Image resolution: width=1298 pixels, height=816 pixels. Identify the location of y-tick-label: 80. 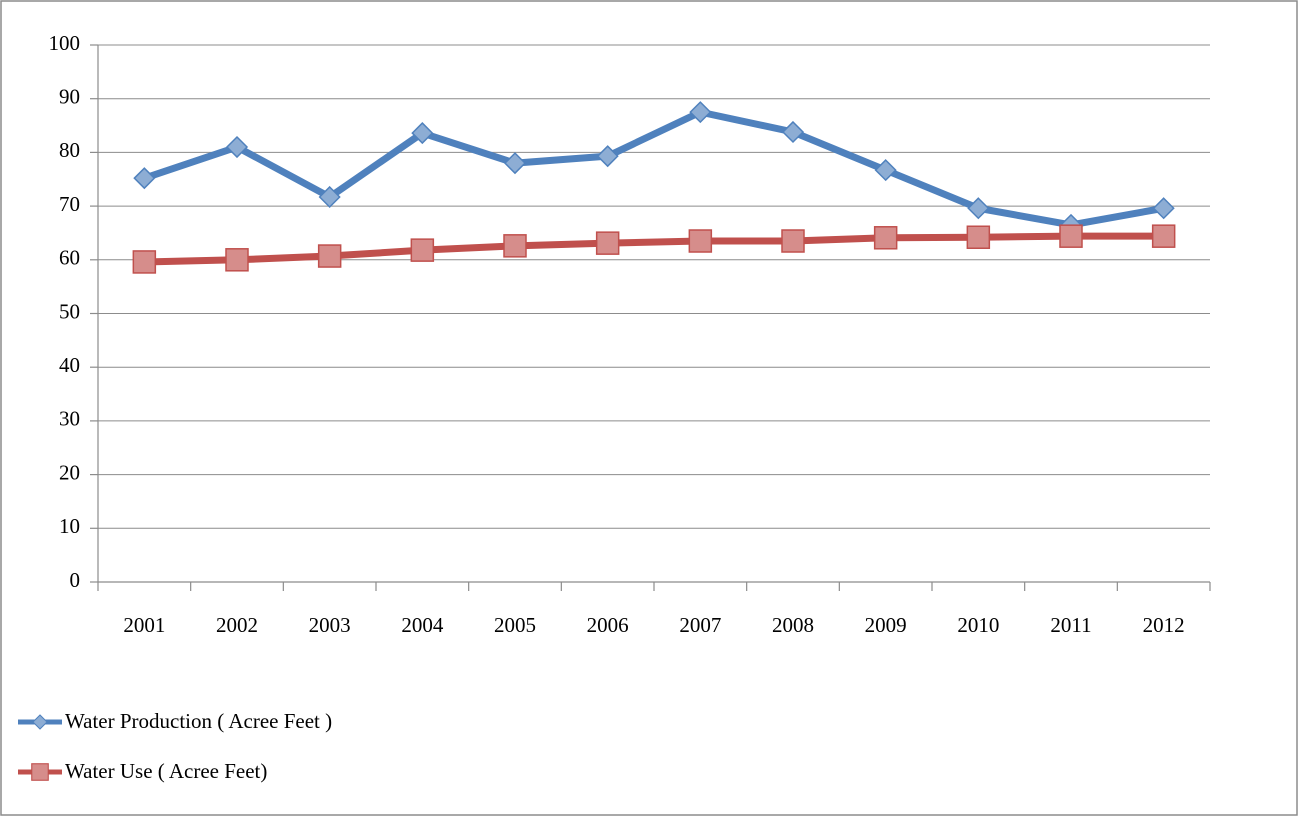
(69, 150).